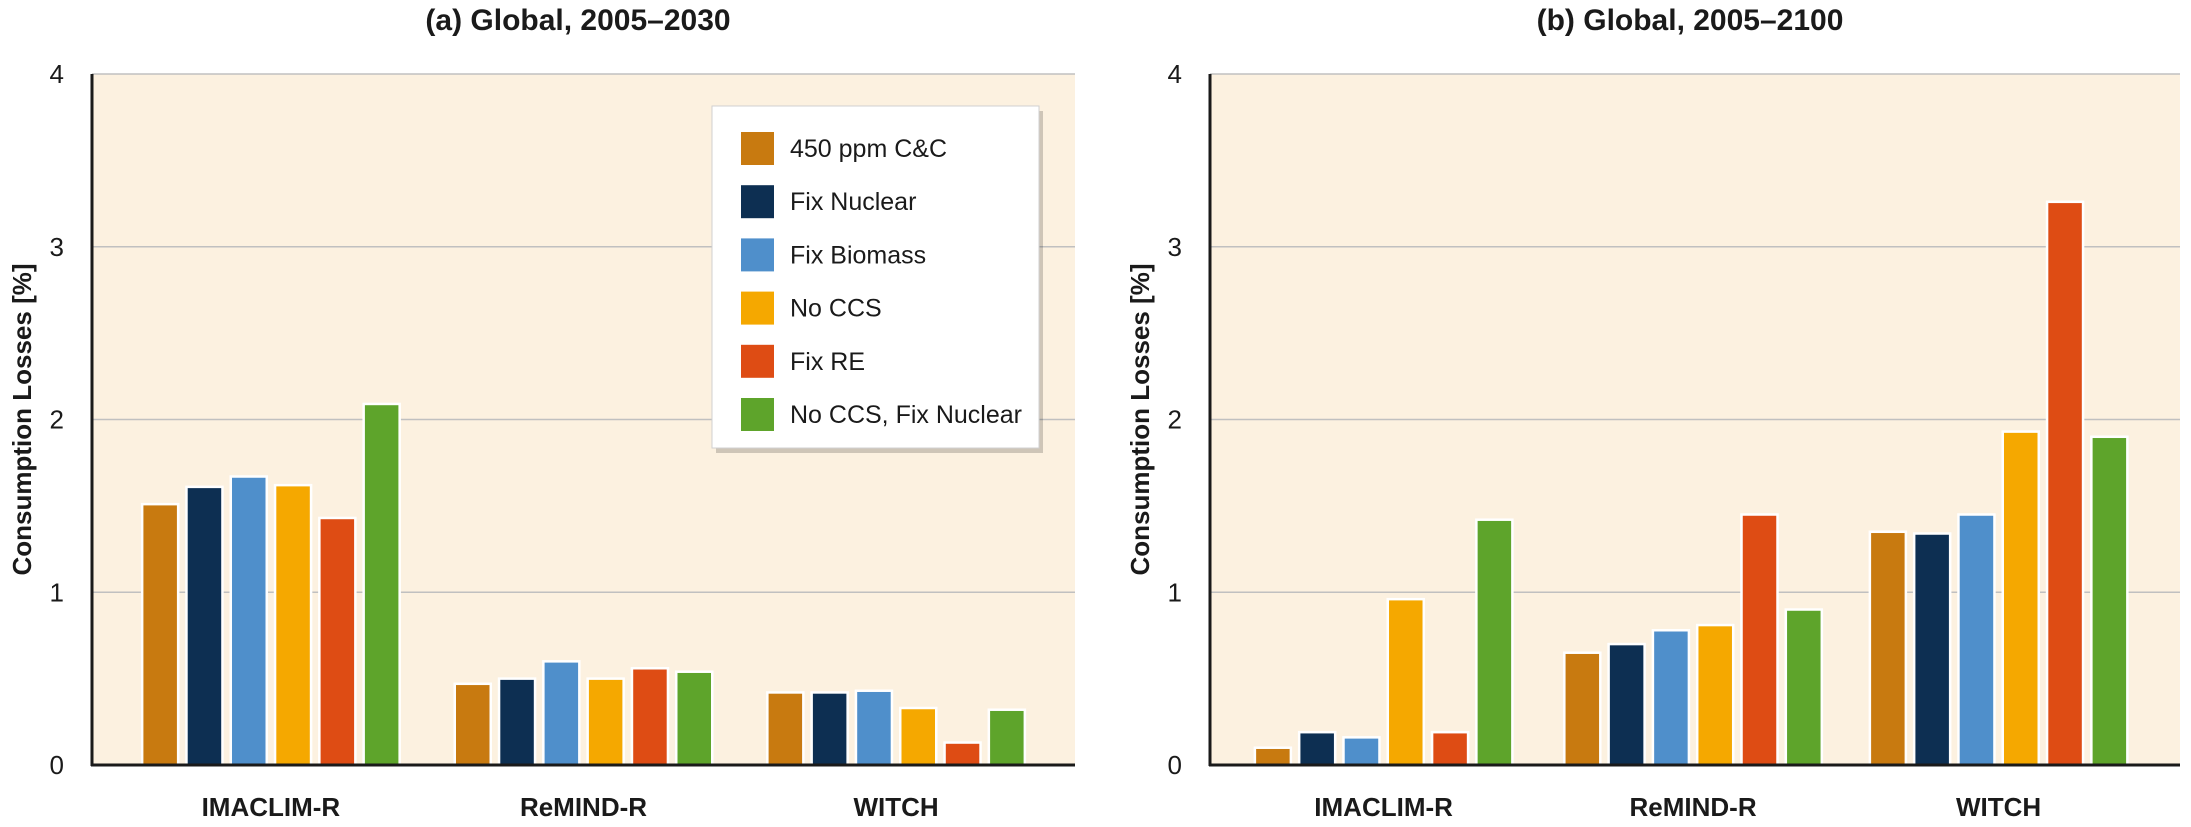 The width and height of the screenshot is (2191, 827). I want to click on chart-title: (b) Global, 2005–2100, so click(1690, 20).